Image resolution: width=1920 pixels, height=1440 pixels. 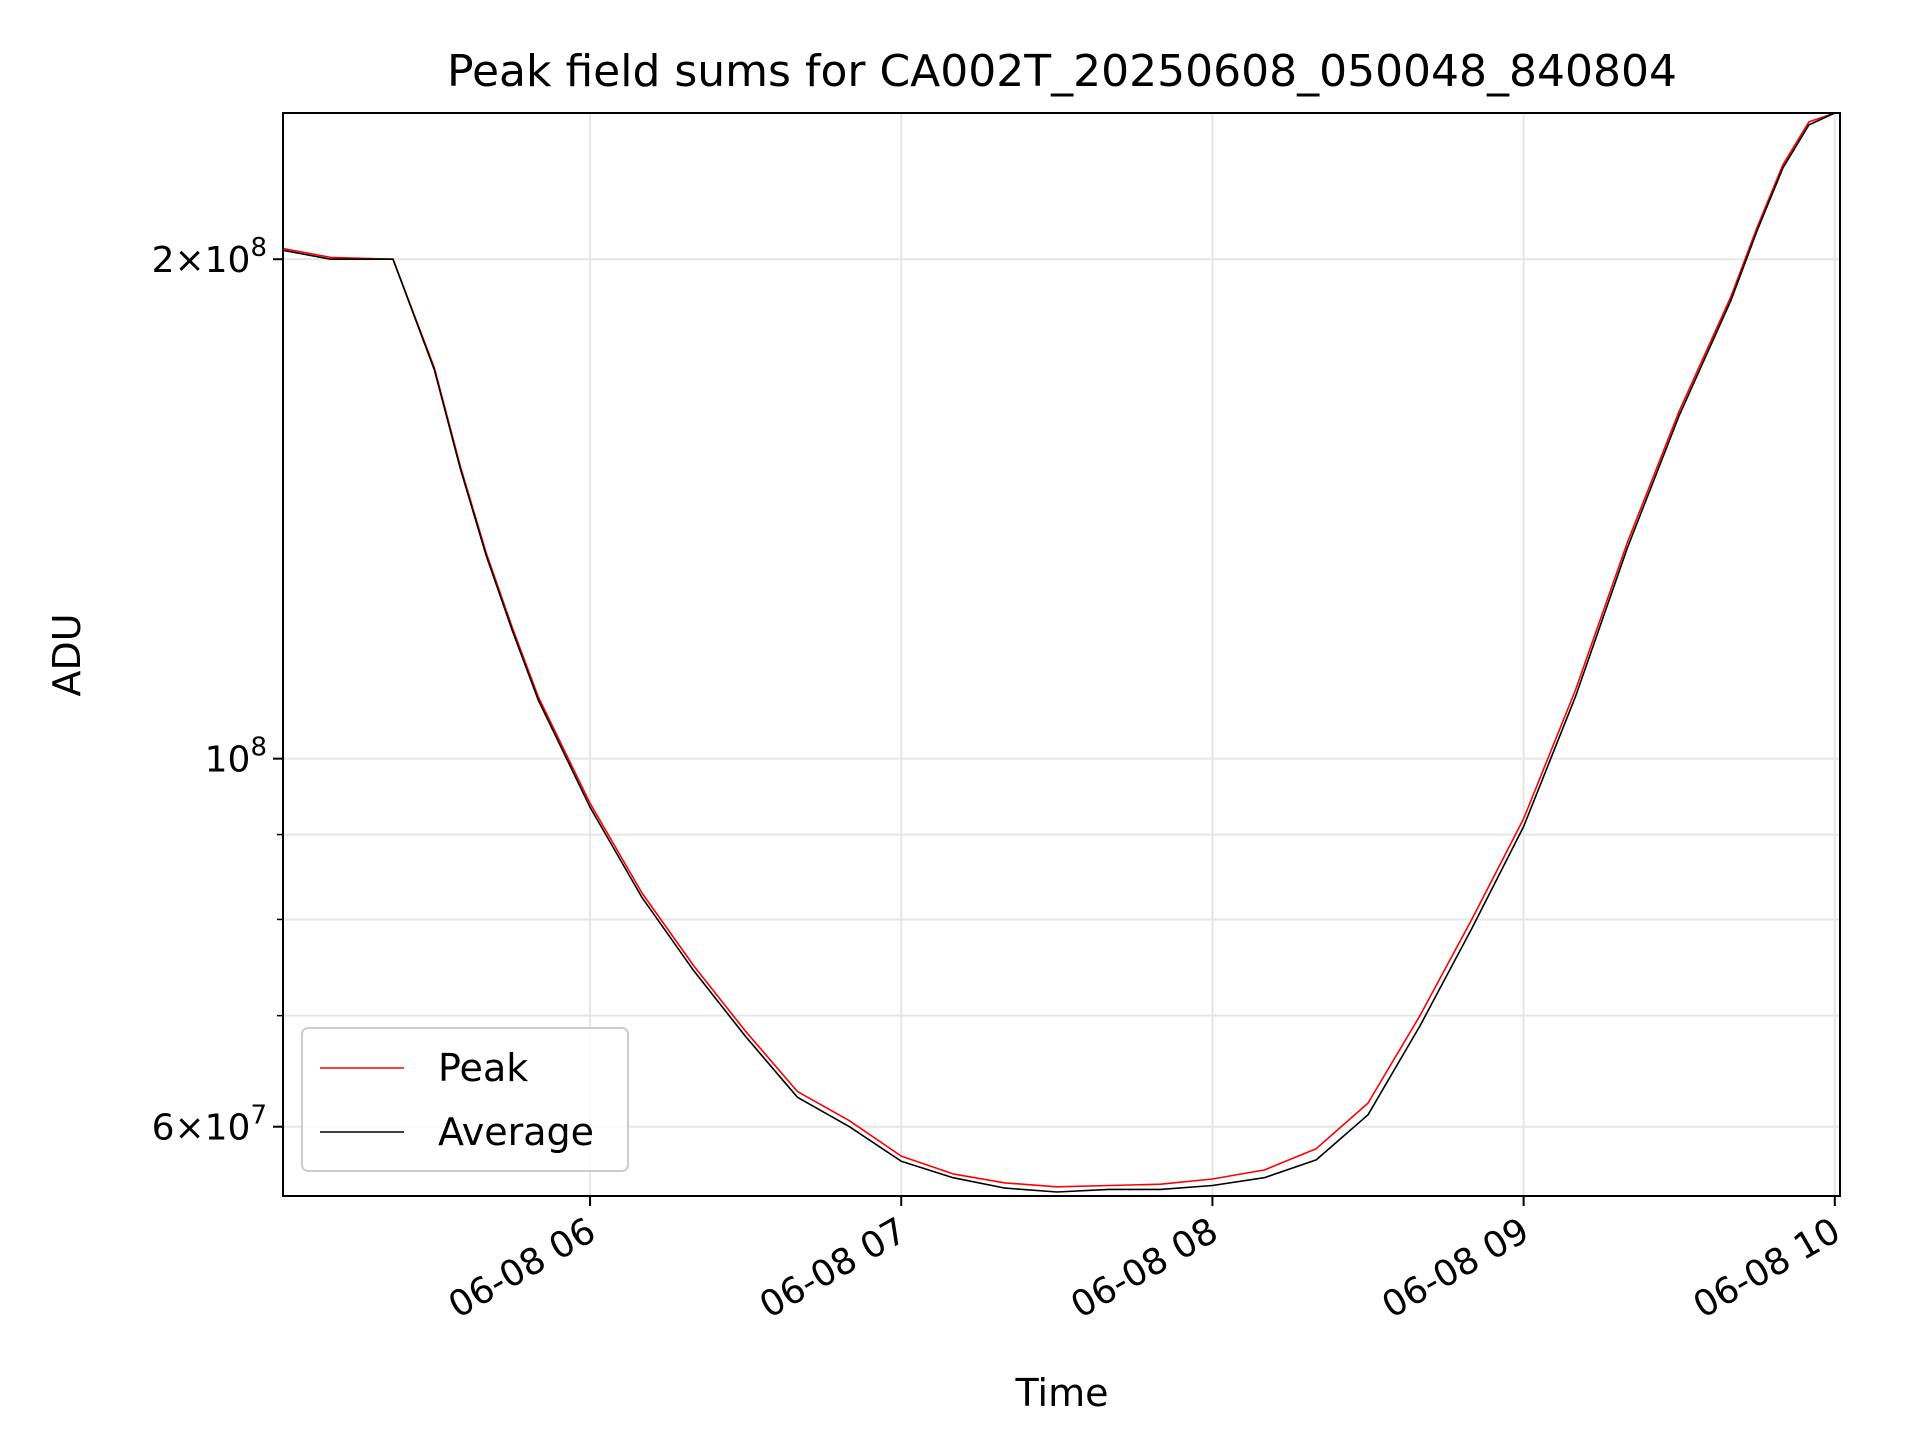 What do you see at coordinates (483, 1068) in the screenshot?
I see `legend-label-peak: Peak` at bounding box center [483, 1068].